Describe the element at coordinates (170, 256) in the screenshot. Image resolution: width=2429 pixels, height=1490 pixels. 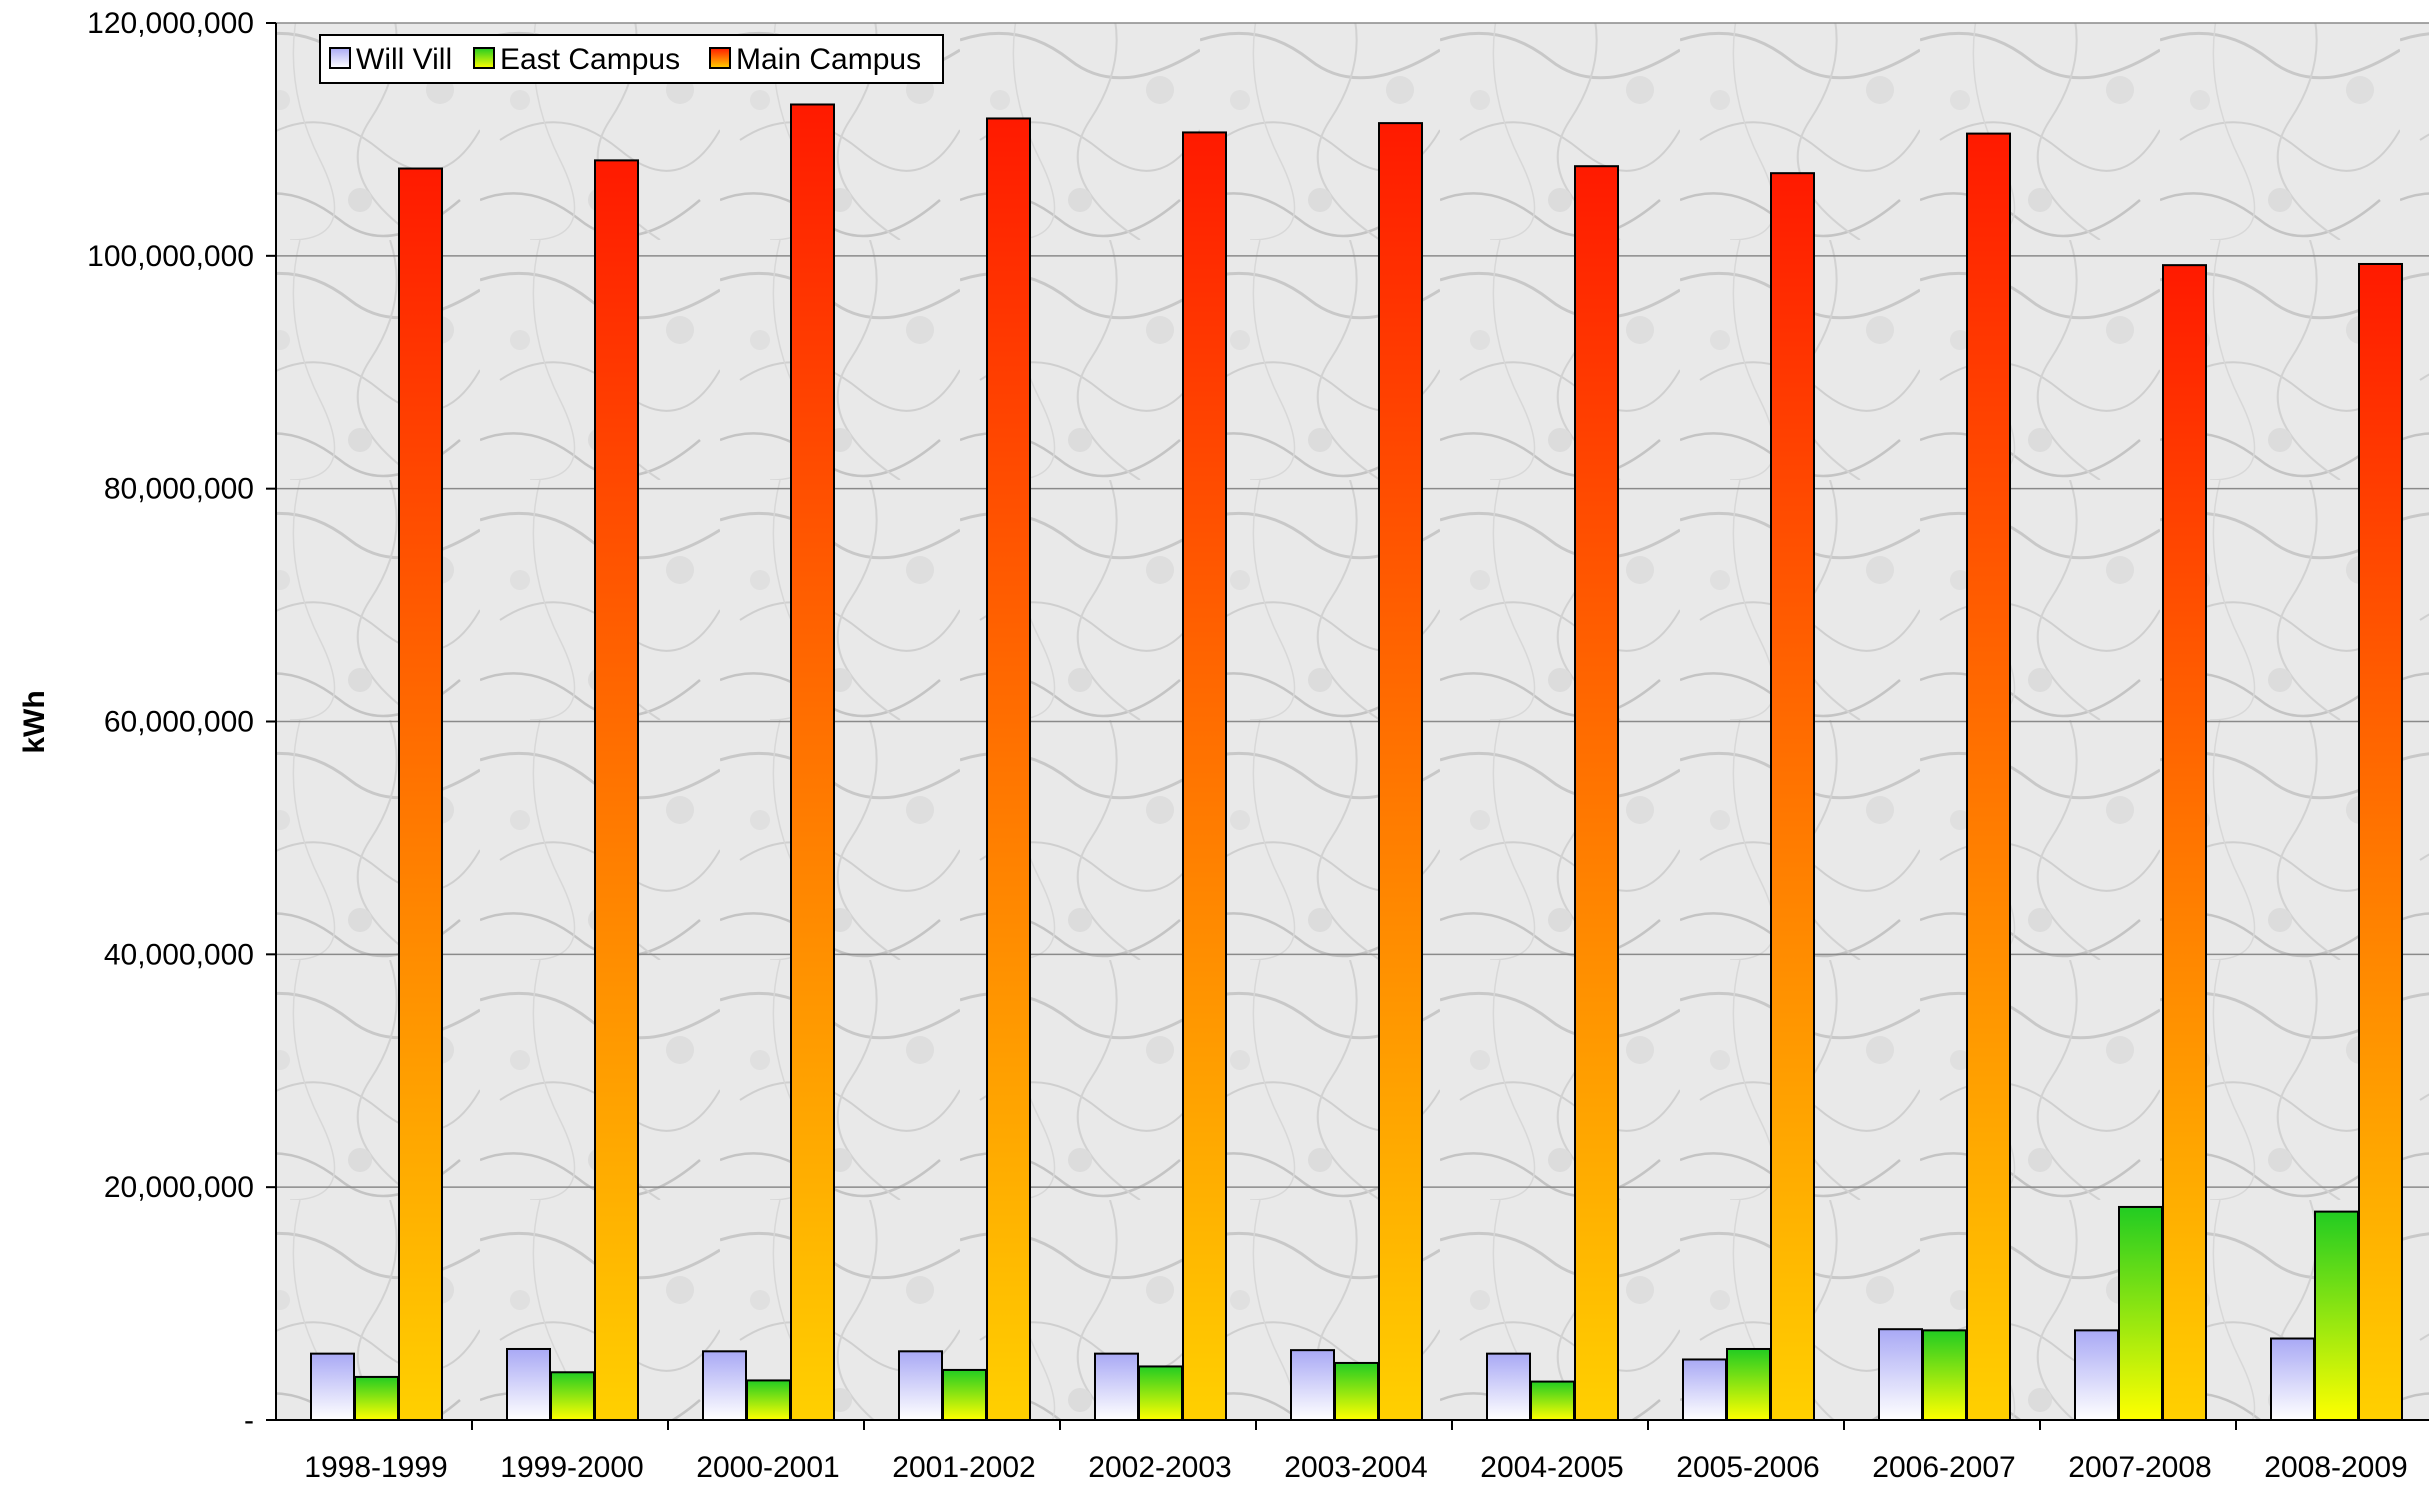
I see `y-tick-label: 100,000,000` at that location.